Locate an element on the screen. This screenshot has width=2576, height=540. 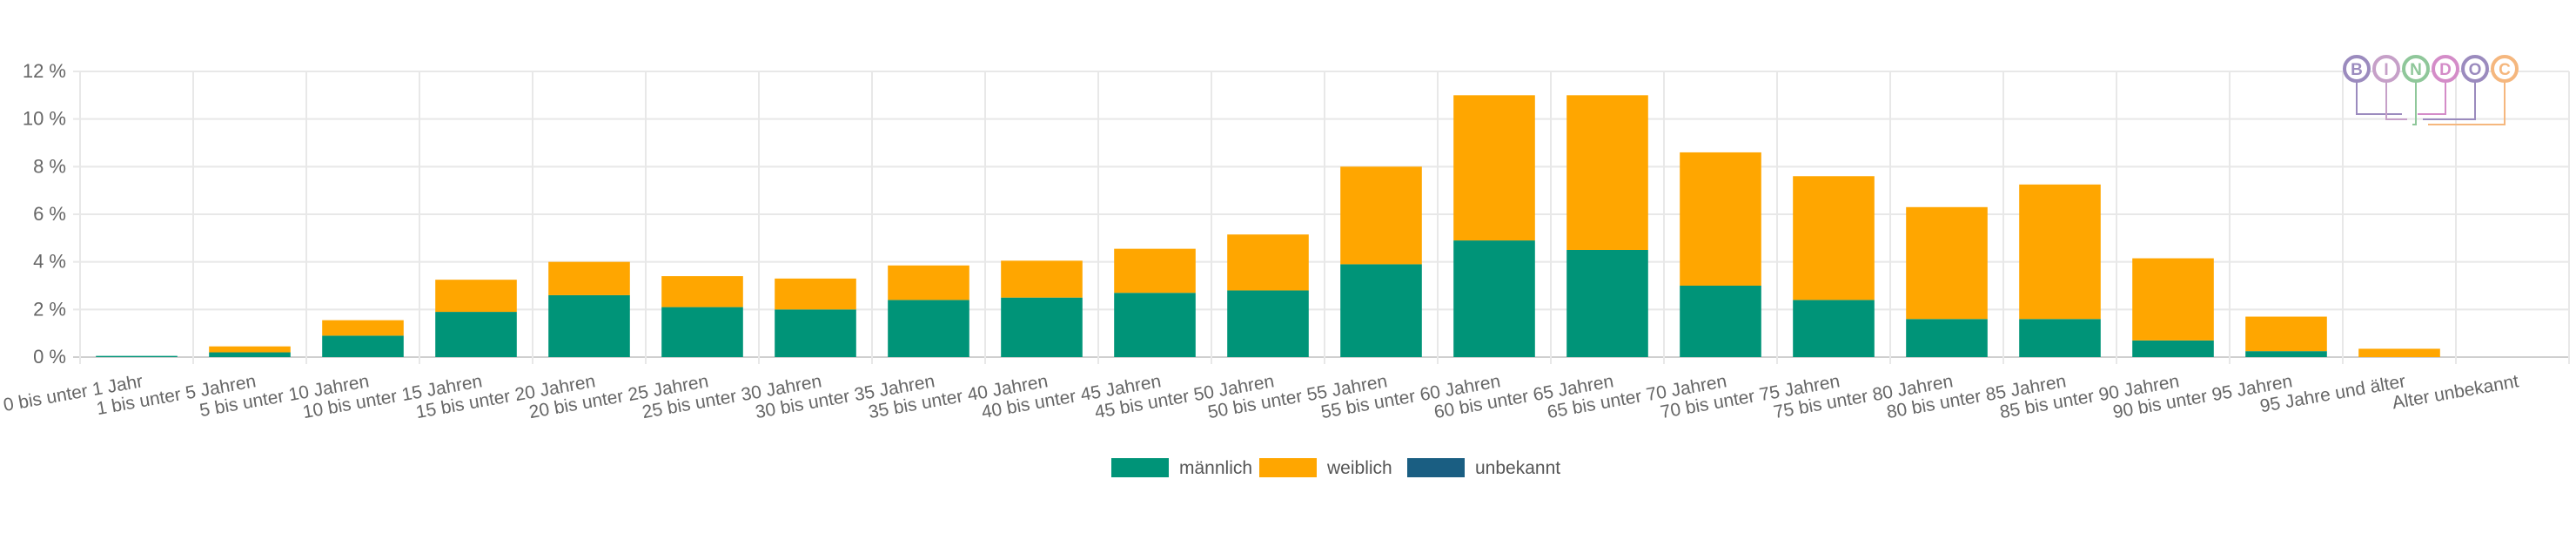
y-tick-label: 6 % is located at coordinates (49, 214).